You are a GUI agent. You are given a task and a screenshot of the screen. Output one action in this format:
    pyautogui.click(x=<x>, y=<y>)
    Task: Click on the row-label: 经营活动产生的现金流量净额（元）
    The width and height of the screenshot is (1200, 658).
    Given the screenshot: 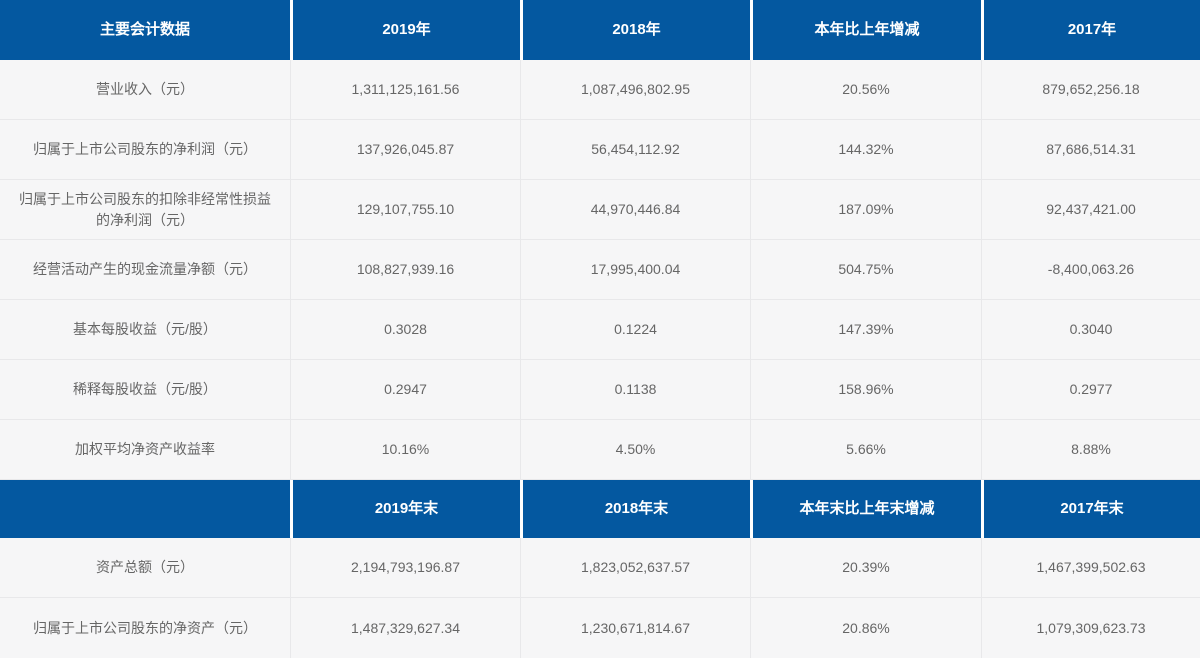 What is the action you would take?
    pyautogui.click(x=145, y=270)
    